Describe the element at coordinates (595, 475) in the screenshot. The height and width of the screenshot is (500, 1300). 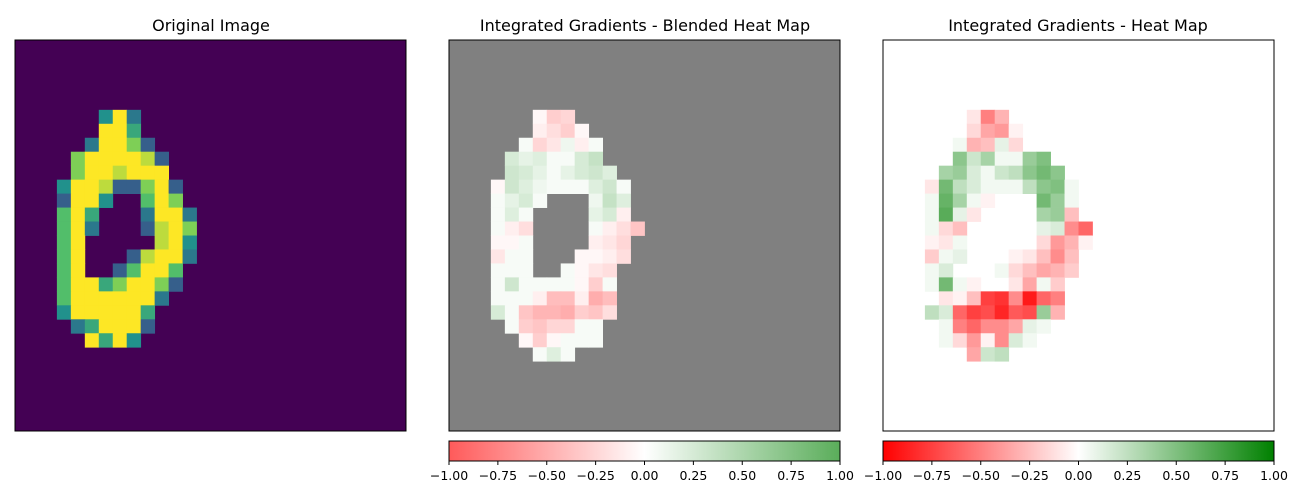
I see `colorbar-tick-label: −0.25` at that location.